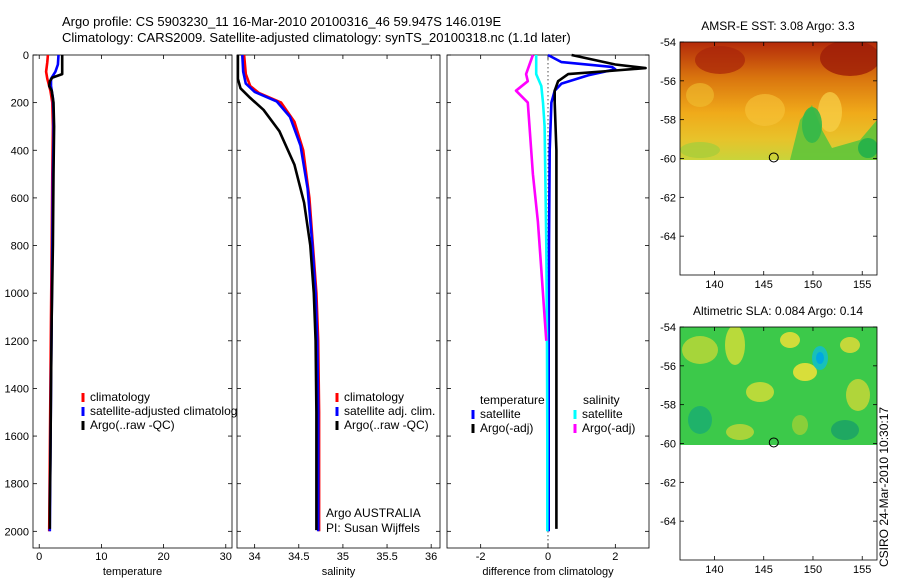 The height and width of the screenshot is (580, 900). Describe the element at coordinates (163, 557) in the screenshot. I see `x-tick-label: 20` at that location.